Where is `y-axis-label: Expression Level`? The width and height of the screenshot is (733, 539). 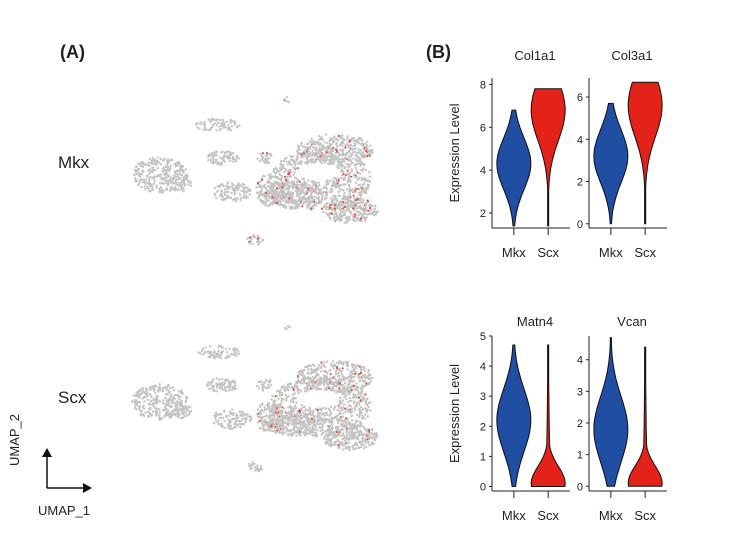 y-axis-label: Expression Level is located at coordinates (454, 152).